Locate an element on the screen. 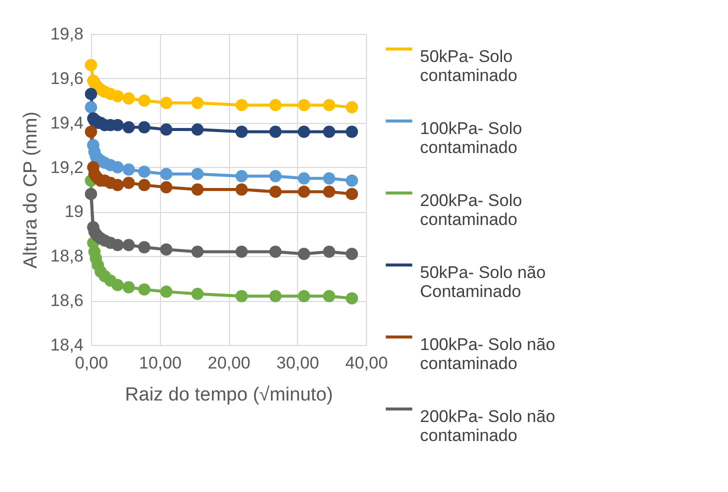 This screenshot has height=492, width=728. y-tick-label: 19 is located at coordinates (74, 212).